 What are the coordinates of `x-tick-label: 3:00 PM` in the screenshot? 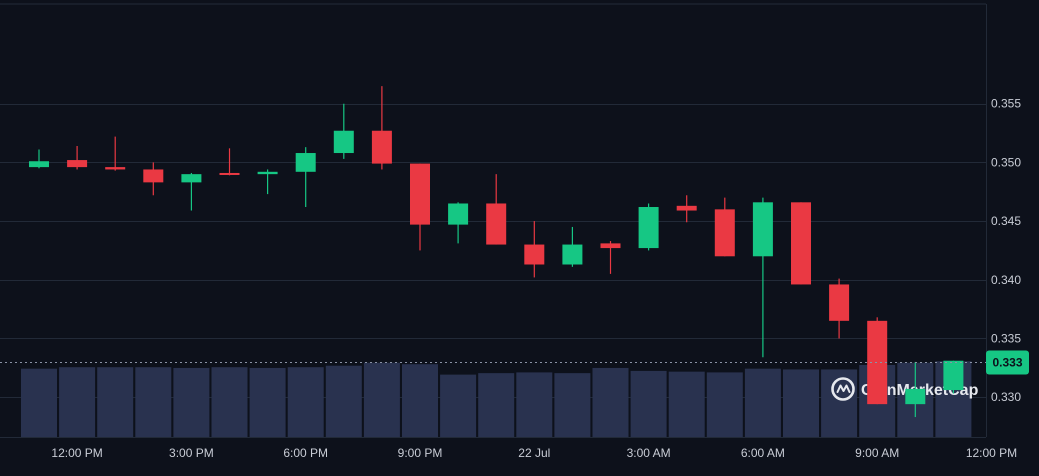 It's located at (191, 453).